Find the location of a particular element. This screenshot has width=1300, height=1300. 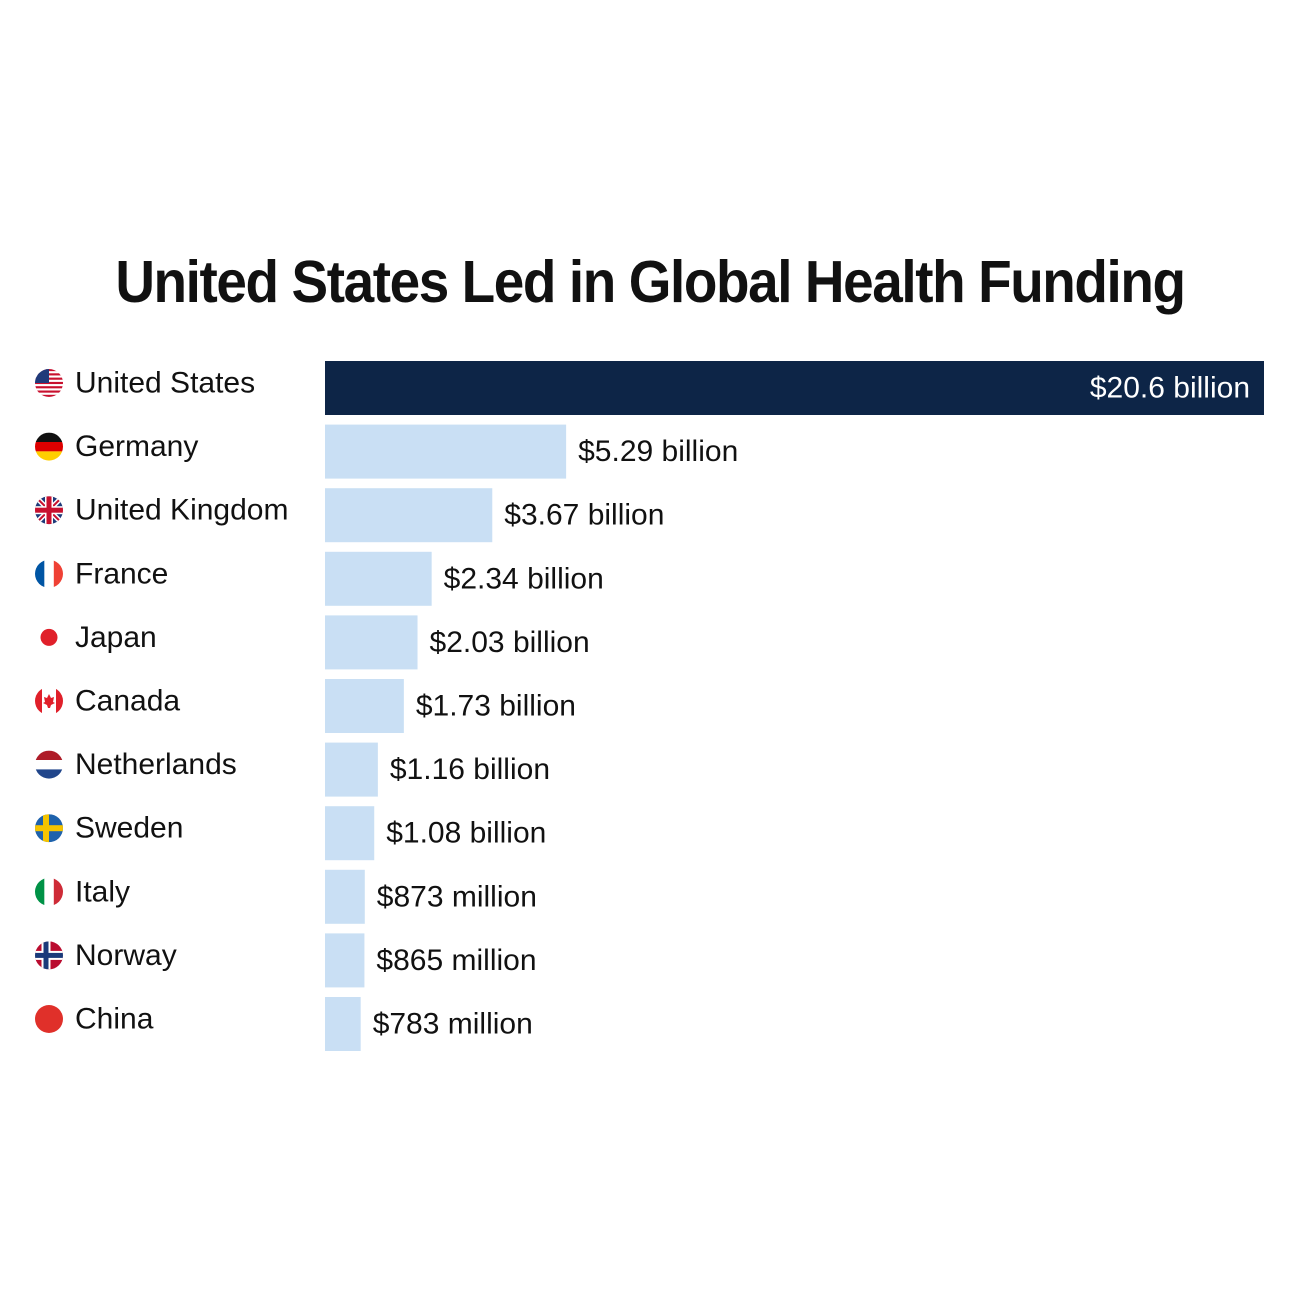

canada-flag-icon is located at coordinates (49, 701).